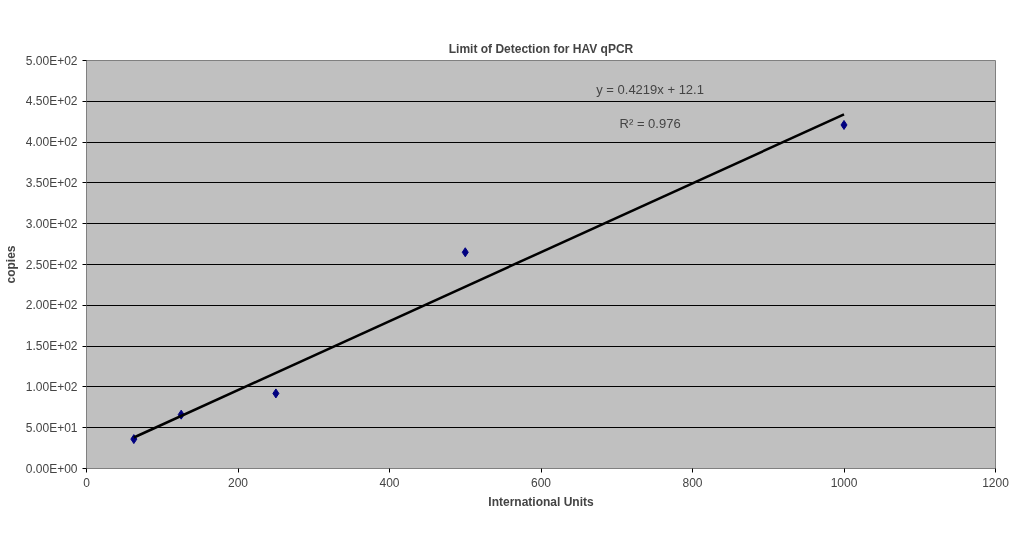  Describe the element at coordinates (51, 386) in the screenshot. I see `y-tick-label: 1.00E+02` at that location.